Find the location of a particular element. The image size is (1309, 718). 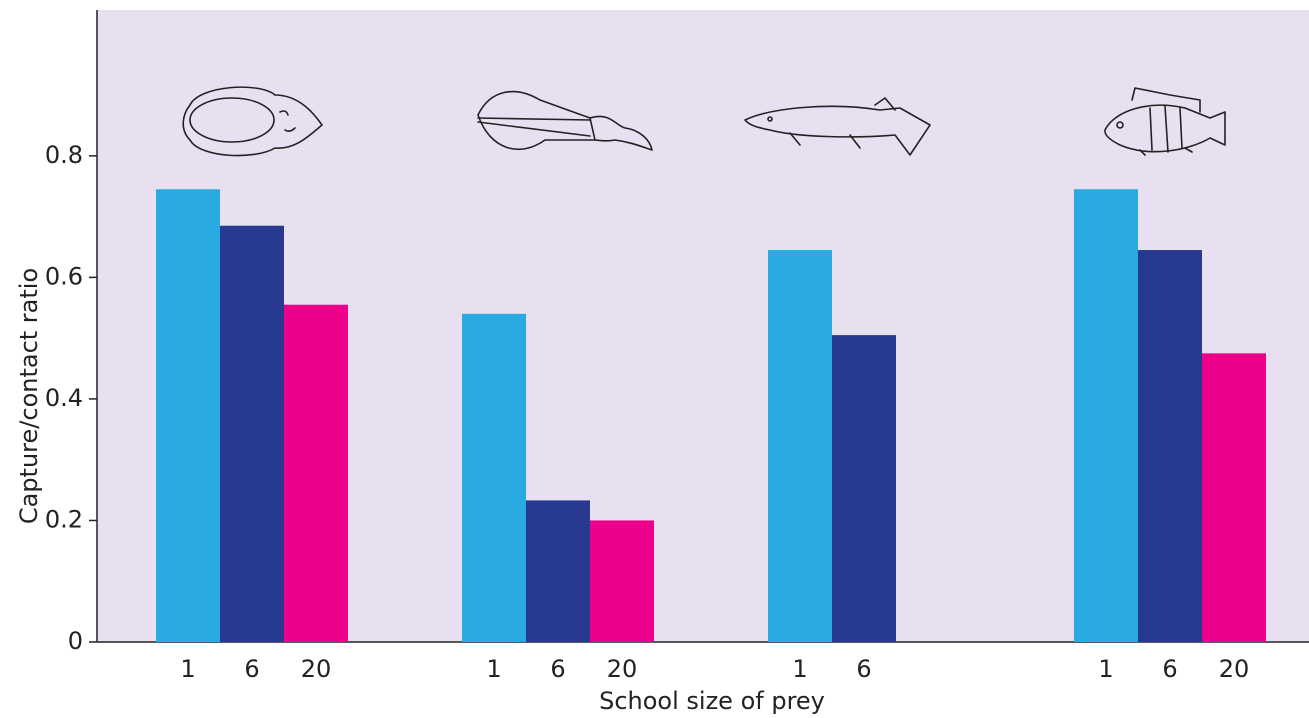

y-tick-label: 0.2 is located at coordinates (64, 519).